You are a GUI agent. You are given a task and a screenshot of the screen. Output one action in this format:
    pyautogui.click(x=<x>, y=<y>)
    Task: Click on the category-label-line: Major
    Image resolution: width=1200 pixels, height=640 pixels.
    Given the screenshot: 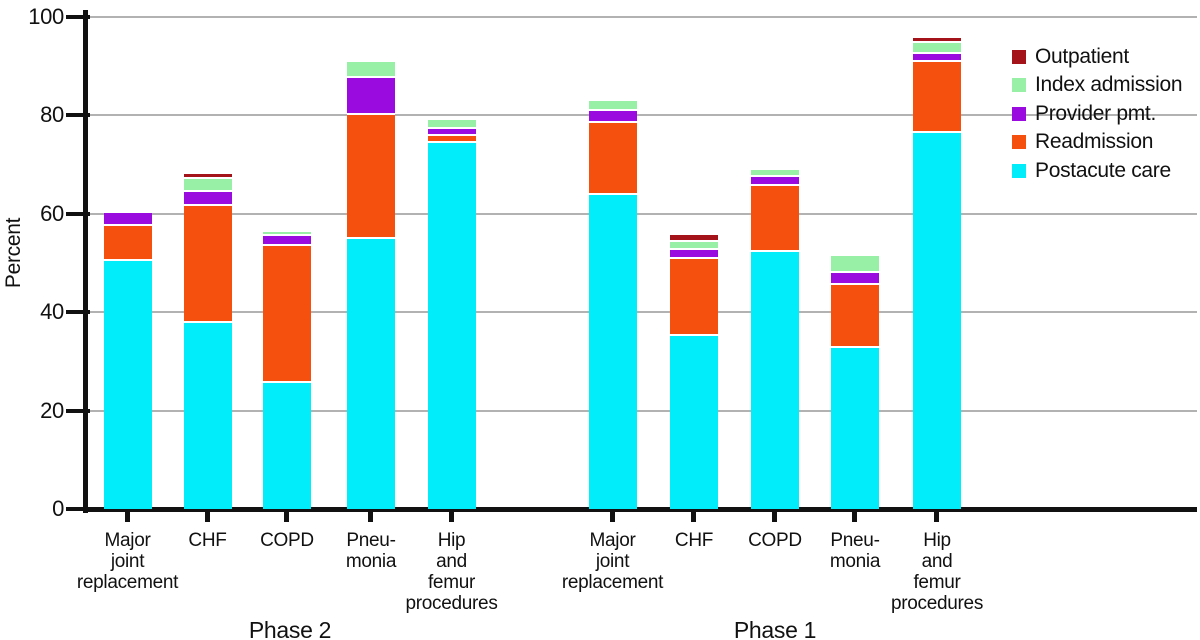 What is the action you would take?
    pyautogui.click(x=127, y=540)
    